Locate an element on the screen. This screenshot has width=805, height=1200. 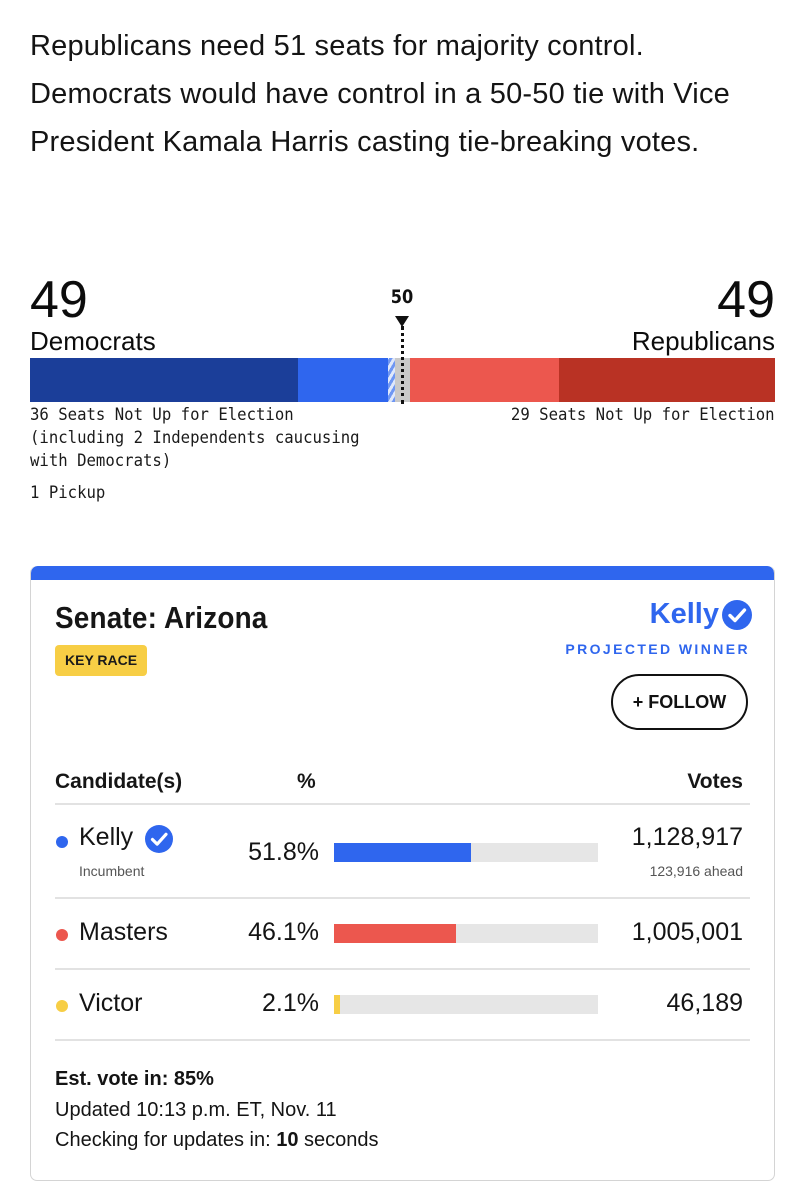
countdown-suffix: seconds is located at coordinates (338, 1140).